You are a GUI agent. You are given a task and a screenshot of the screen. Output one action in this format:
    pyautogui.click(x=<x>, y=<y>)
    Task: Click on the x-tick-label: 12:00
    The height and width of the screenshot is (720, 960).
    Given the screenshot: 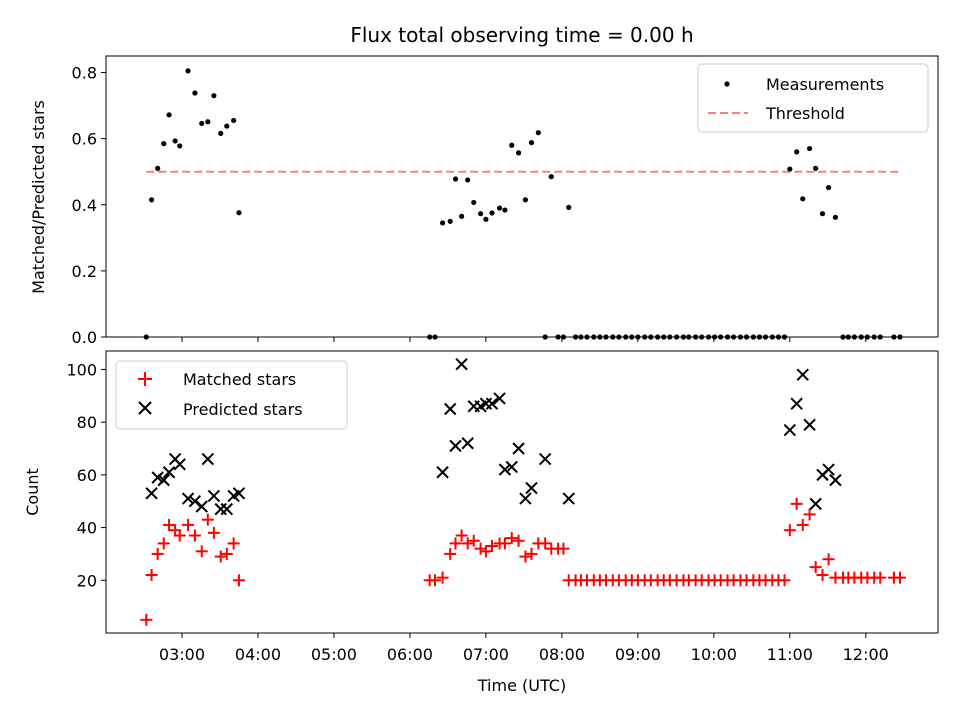 What is the action you would take?
    pyautogui.click(x=866, y=654)
    